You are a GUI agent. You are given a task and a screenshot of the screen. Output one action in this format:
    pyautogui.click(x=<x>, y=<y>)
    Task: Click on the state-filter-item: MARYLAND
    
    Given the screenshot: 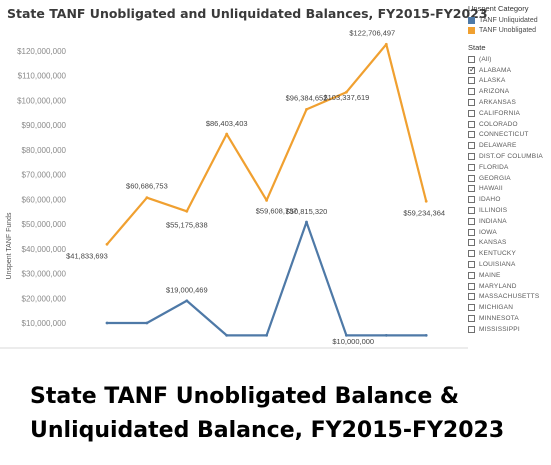 What is the action you would take?
    pyautogui.click(x=509, y=286)
    